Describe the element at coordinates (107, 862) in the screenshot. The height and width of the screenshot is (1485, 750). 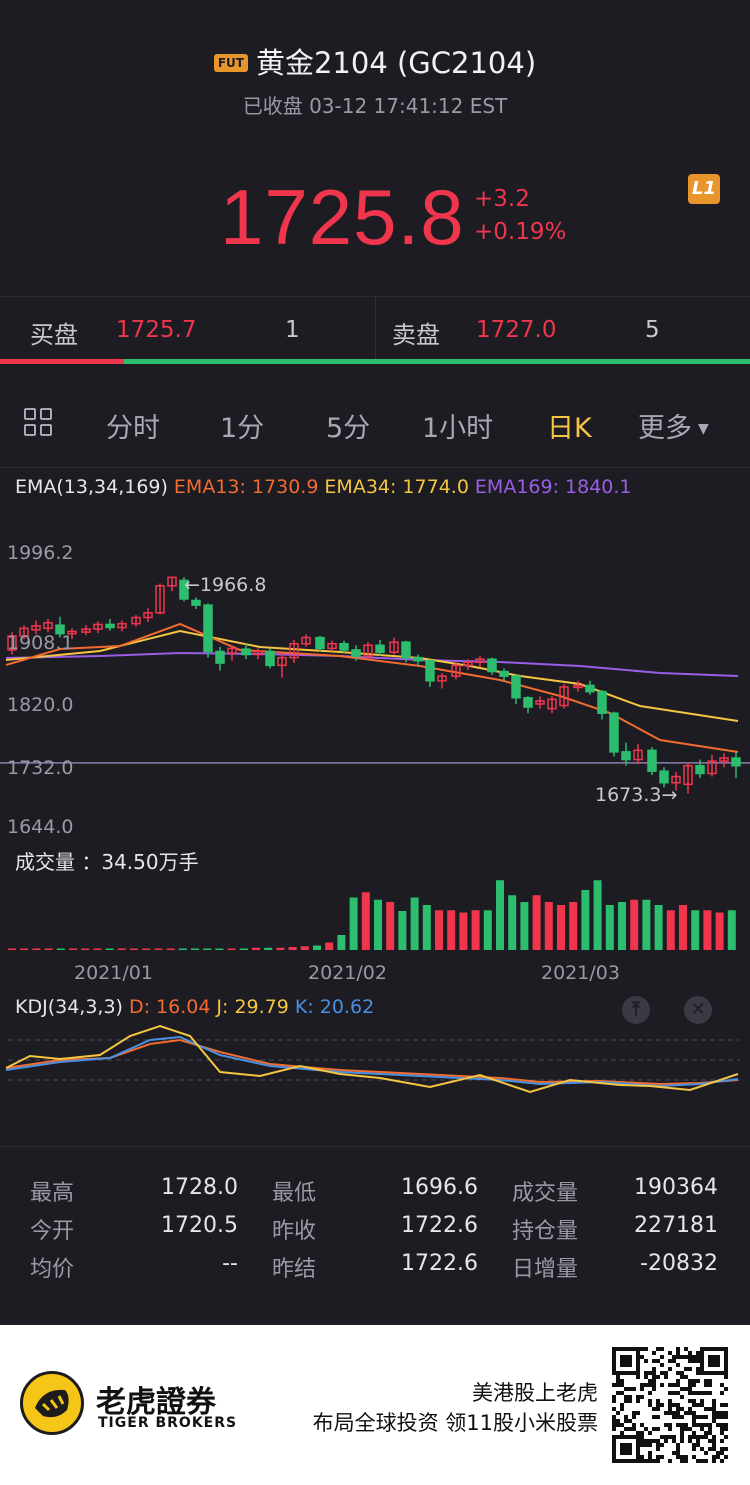
I see `volume-legend: 成交量 ：34.50万手` at that location.